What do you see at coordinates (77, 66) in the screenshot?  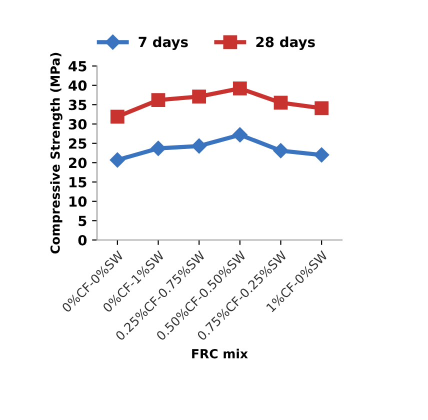 I see `y-tick-label: 45` at bounding box center [77, 66].